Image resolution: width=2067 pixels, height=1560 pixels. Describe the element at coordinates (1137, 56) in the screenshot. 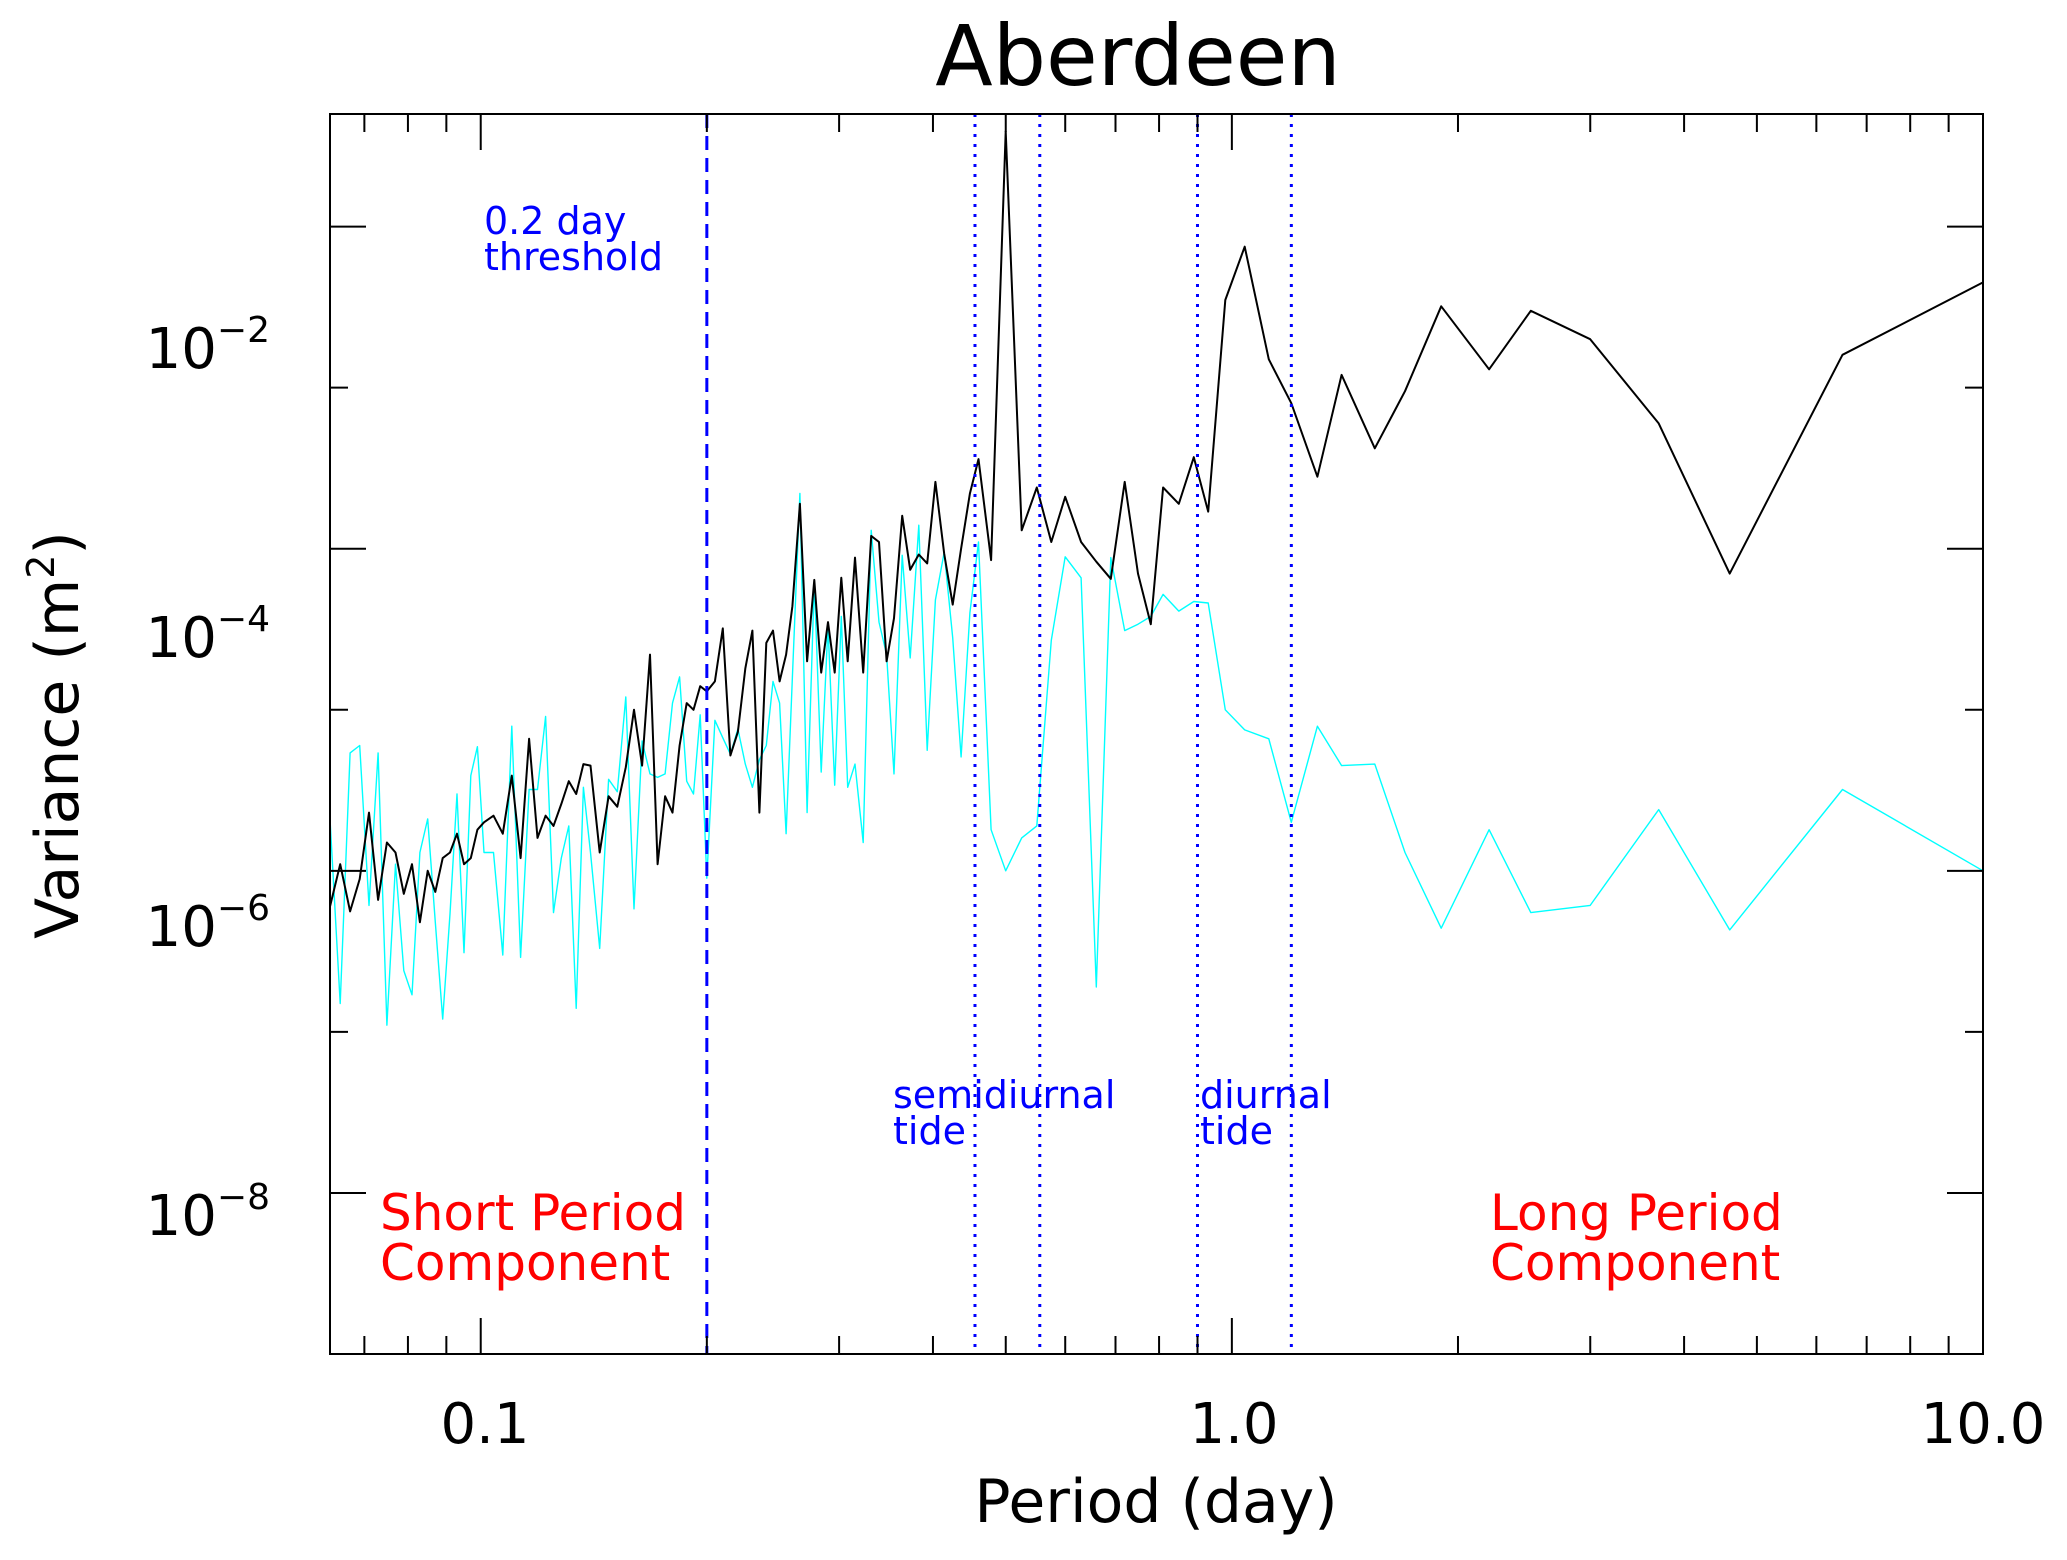

I see `chart-title: Aberdeen` at that location.